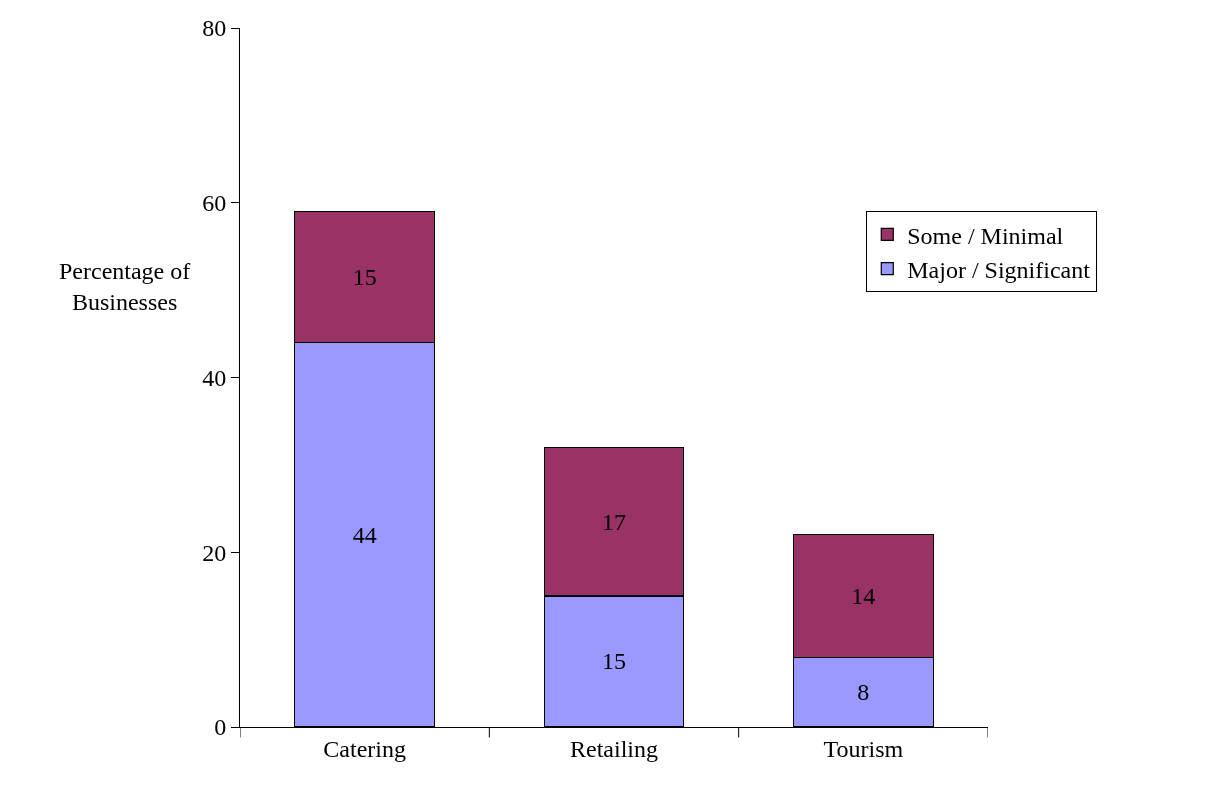  I want to click on x-tick-label: Catering, so click(364, 748).